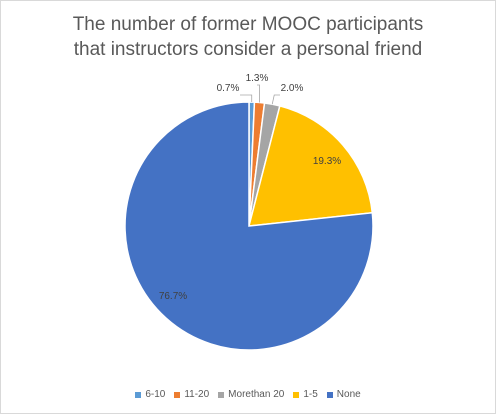 The height and width of the screenshot is (414, 496). I want to click on data-label-none: 76.7%, so click(173, 296).